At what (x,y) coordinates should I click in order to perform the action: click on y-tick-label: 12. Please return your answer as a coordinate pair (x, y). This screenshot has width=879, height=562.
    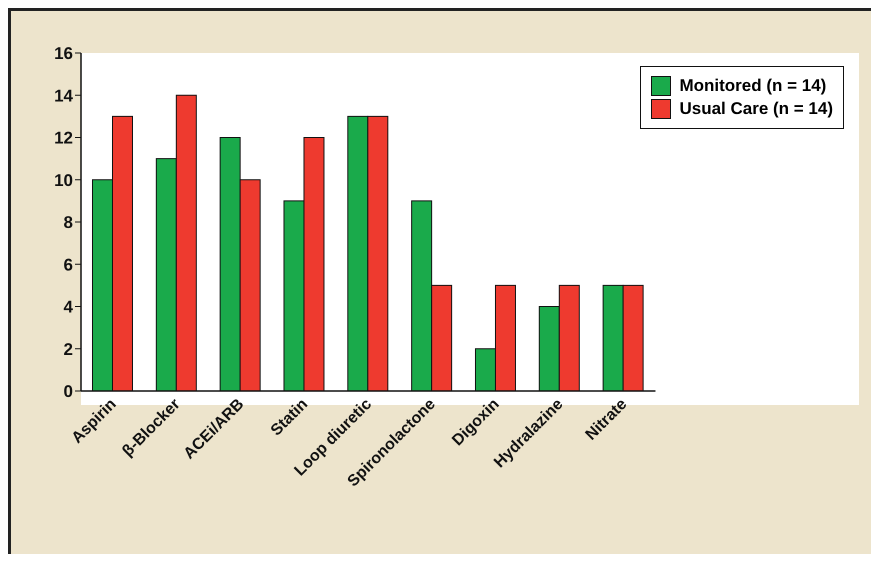
    Looking at the image, I should click on (63, 138).